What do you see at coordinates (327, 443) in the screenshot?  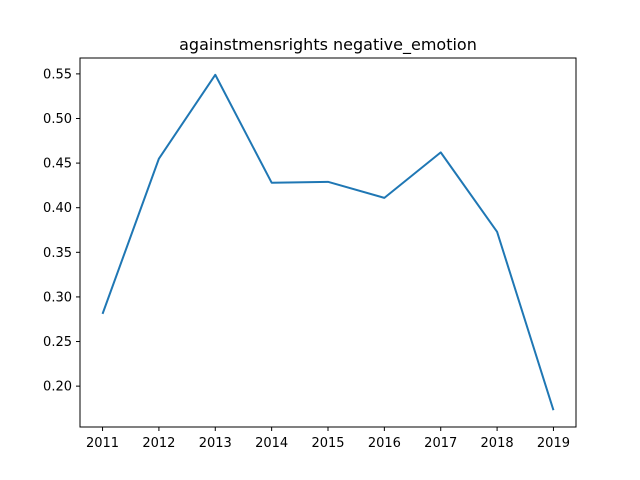 I see `x-tick-label: 2015` at bounding box center [327, 443].